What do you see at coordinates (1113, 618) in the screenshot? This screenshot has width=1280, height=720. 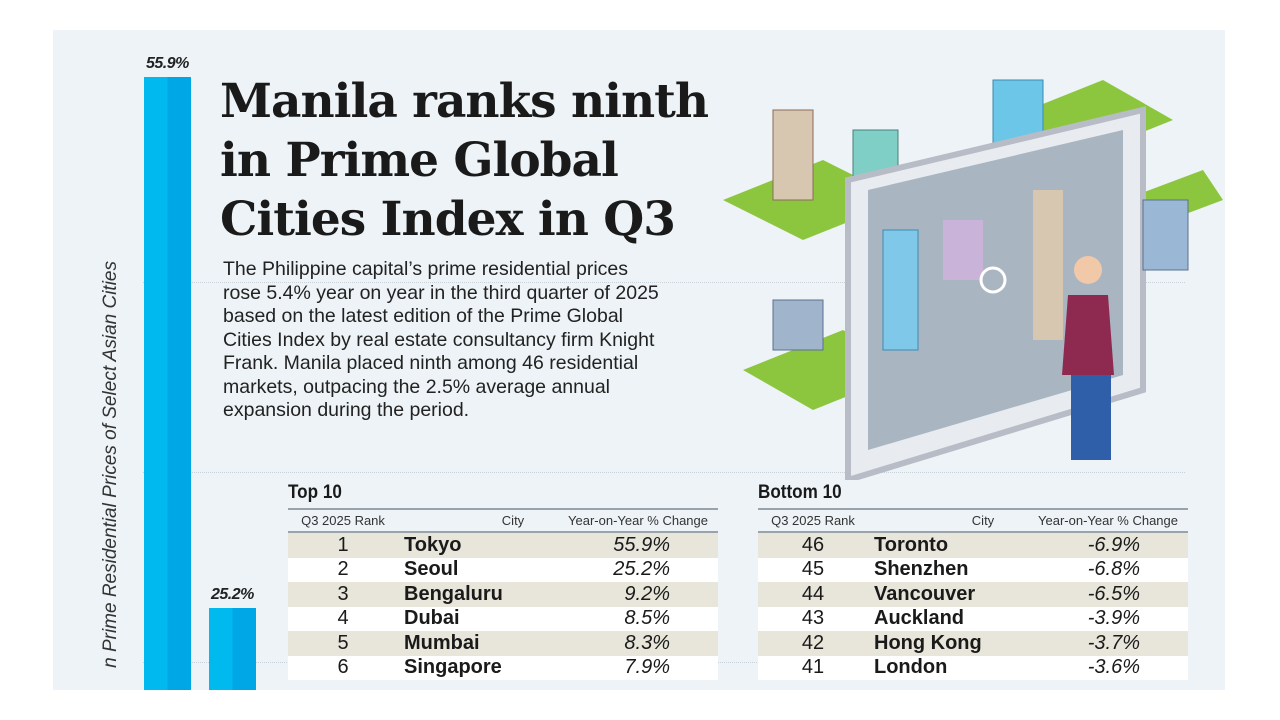 I see `change-cell: -3.9%` at bounding box center [1113, 618].